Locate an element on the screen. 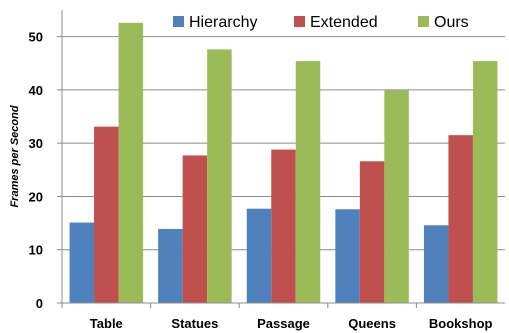 The width and height of the screenshot is (509, 333). legend-label-extended: Extended is located at coordinates (344, 22).